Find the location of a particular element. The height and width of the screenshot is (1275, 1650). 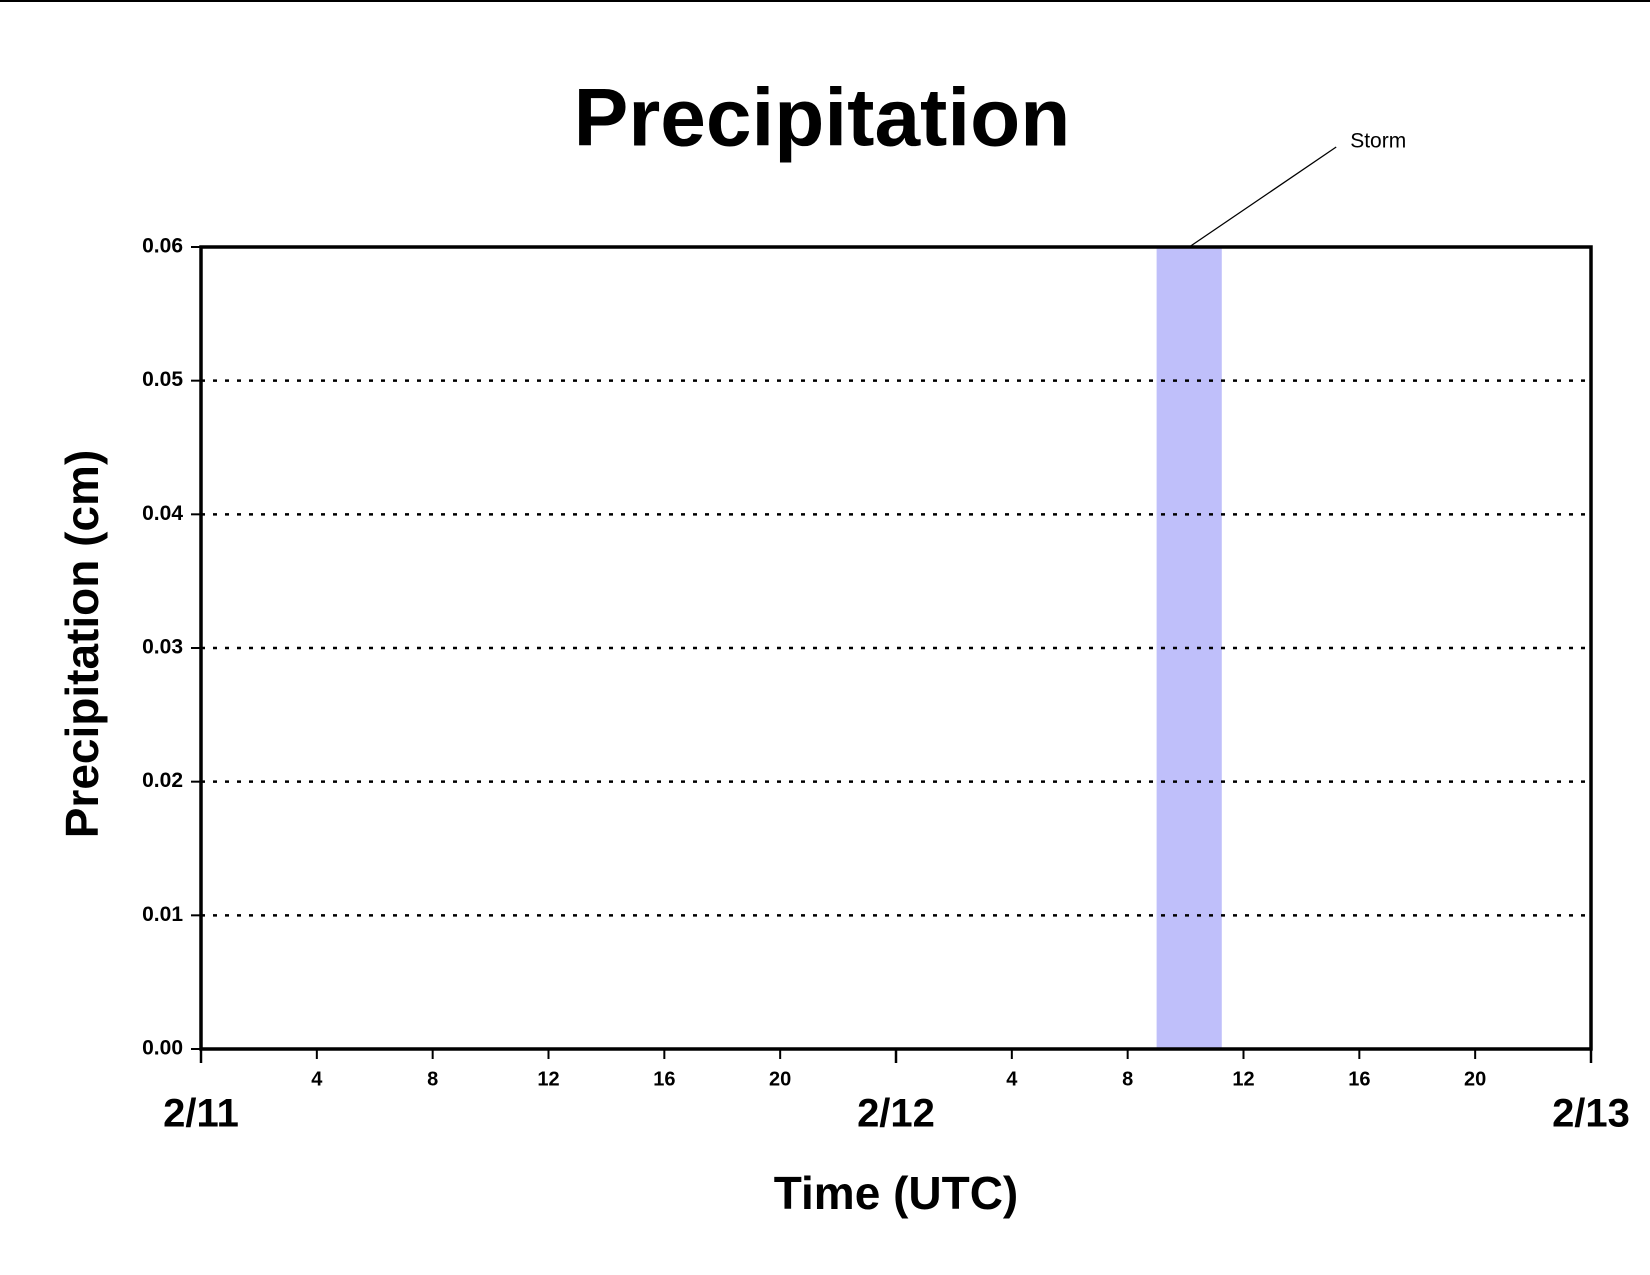

x-axis-label: Time (UTC) is located at coordinates (896, 1193).